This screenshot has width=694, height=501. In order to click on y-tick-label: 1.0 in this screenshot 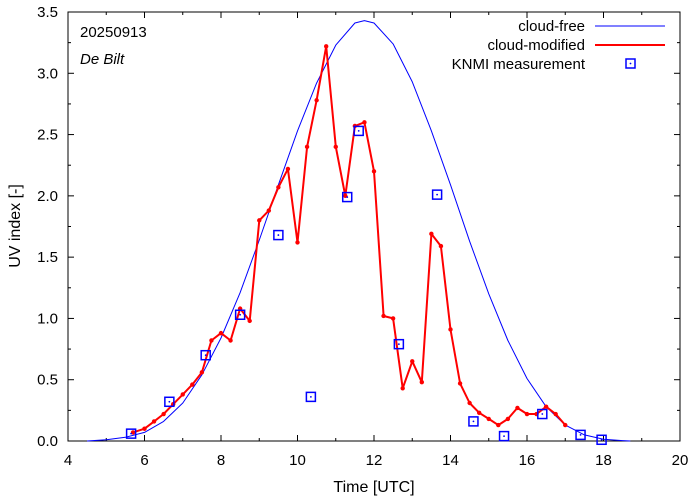, I will do `click(47, 318)`.